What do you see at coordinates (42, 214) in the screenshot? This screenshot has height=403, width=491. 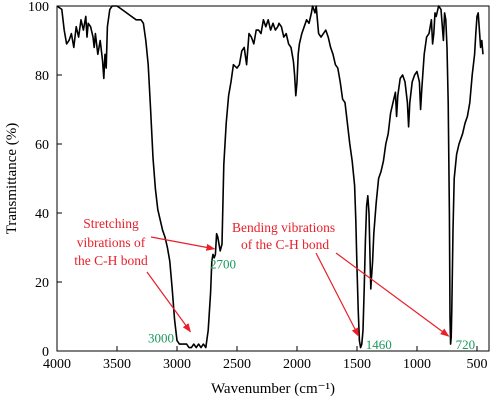 I see `y-tick-label: 40` at bounding box center [42, 214].